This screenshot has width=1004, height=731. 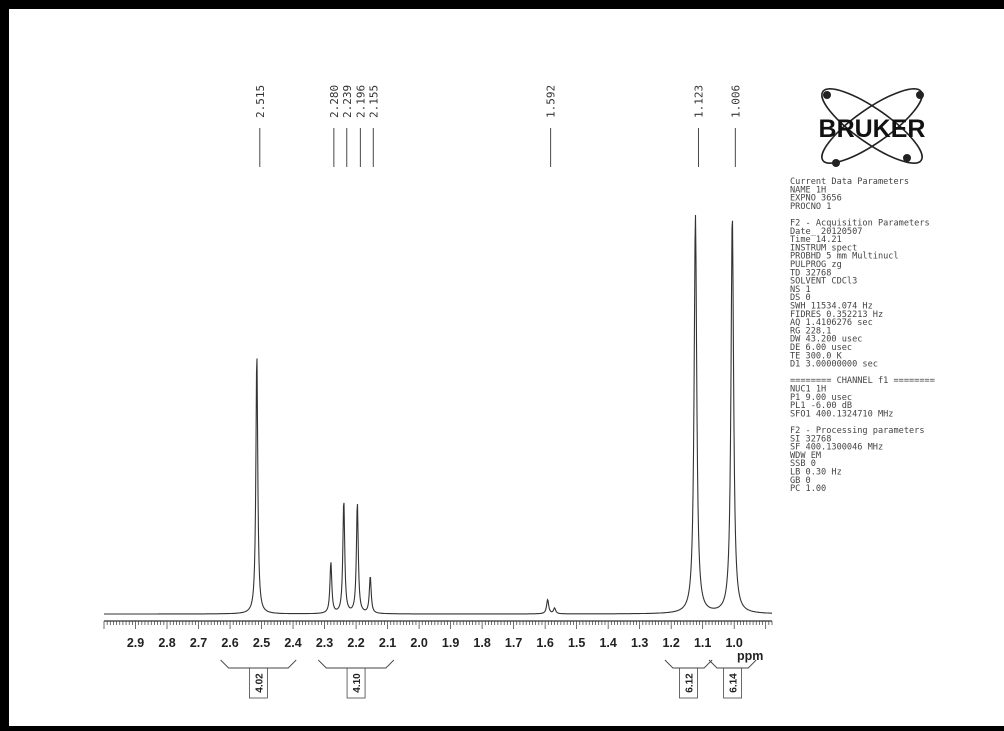 I want to click on parameter-line: P1 9.00 usec, so click(x=821, y=398).